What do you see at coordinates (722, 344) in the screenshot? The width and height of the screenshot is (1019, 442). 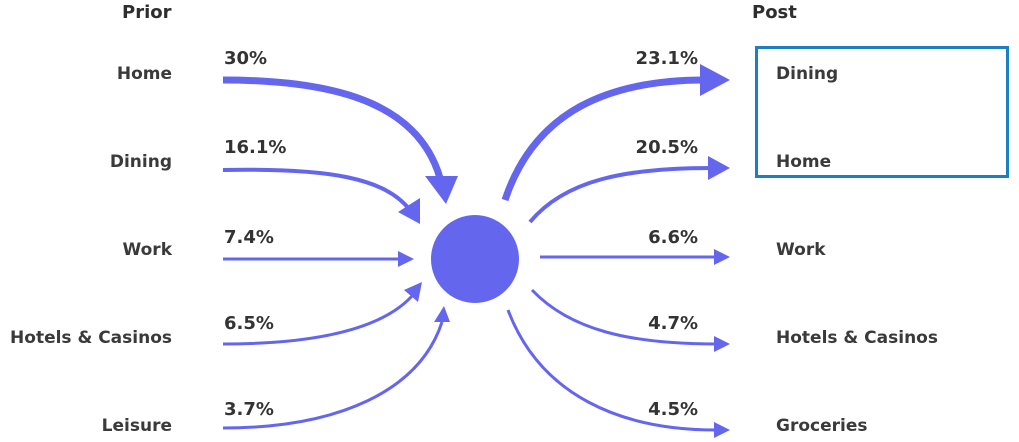 I see `arrowhead-post-hotels` at bounding box center [722, 344].